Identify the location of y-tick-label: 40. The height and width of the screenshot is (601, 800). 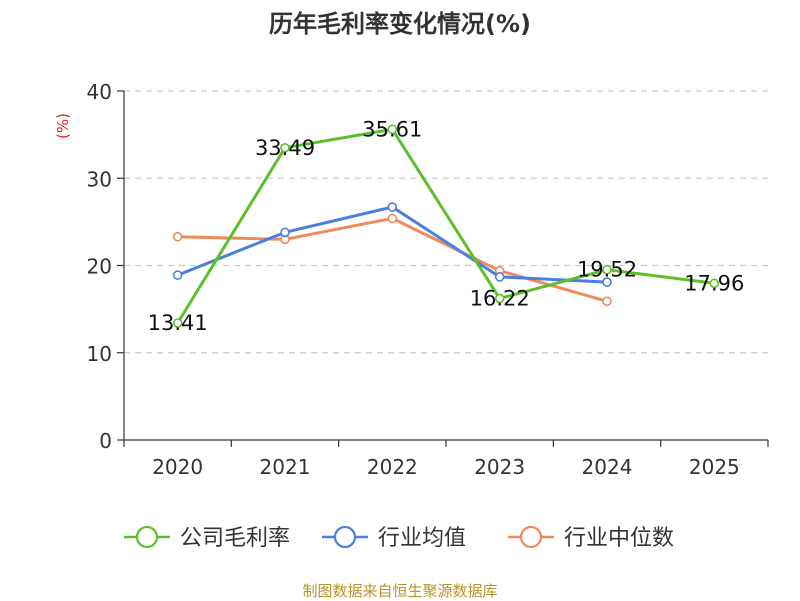
(99, 92).